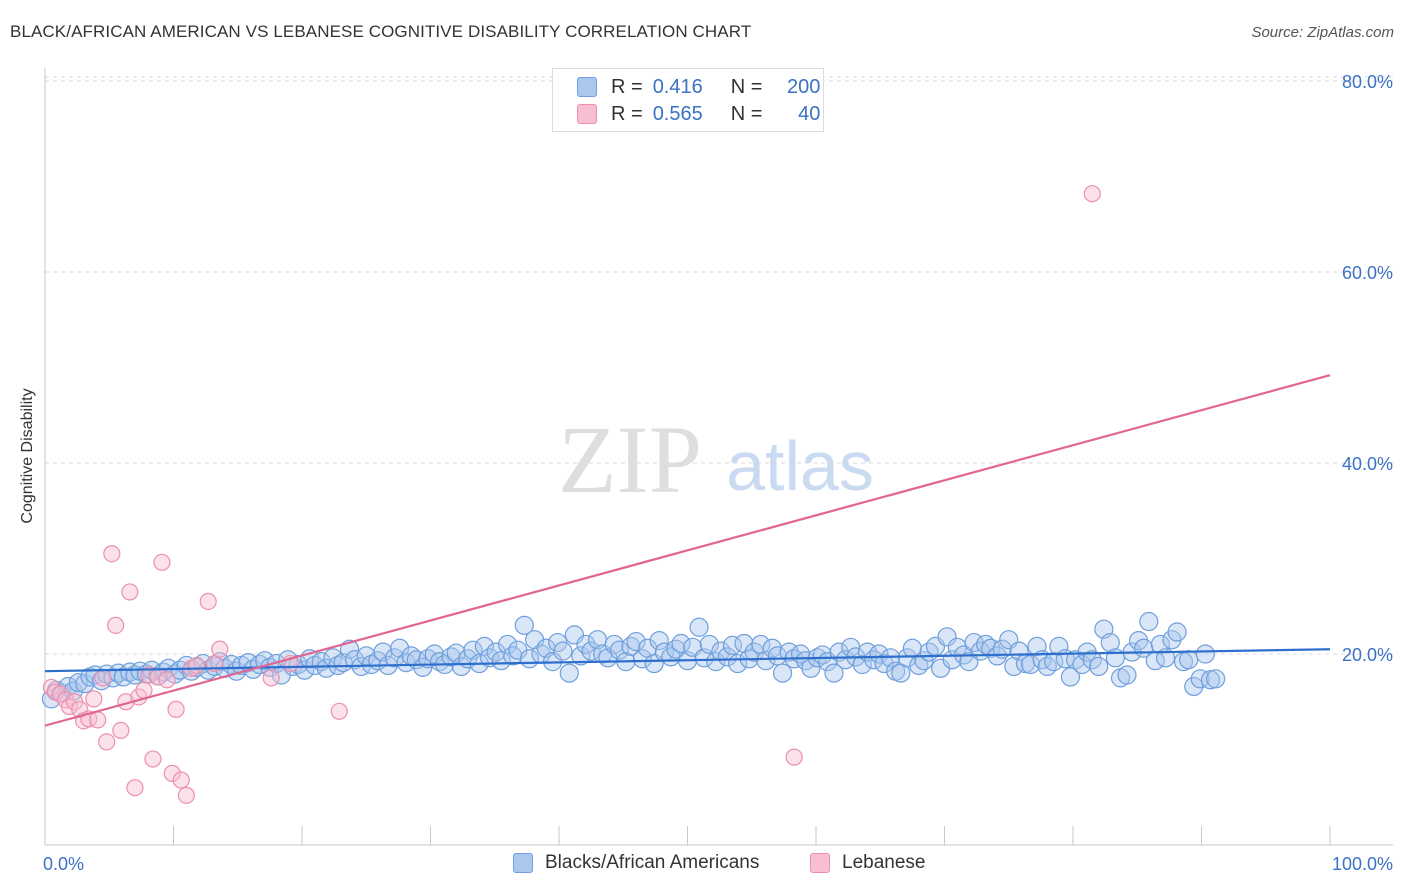 The image size is (1406, 892). What do you see at coordinates (1367, 464) in the screenshot?
I see `y-tick-label: 40.0%` at bounding box center [1367, 464].